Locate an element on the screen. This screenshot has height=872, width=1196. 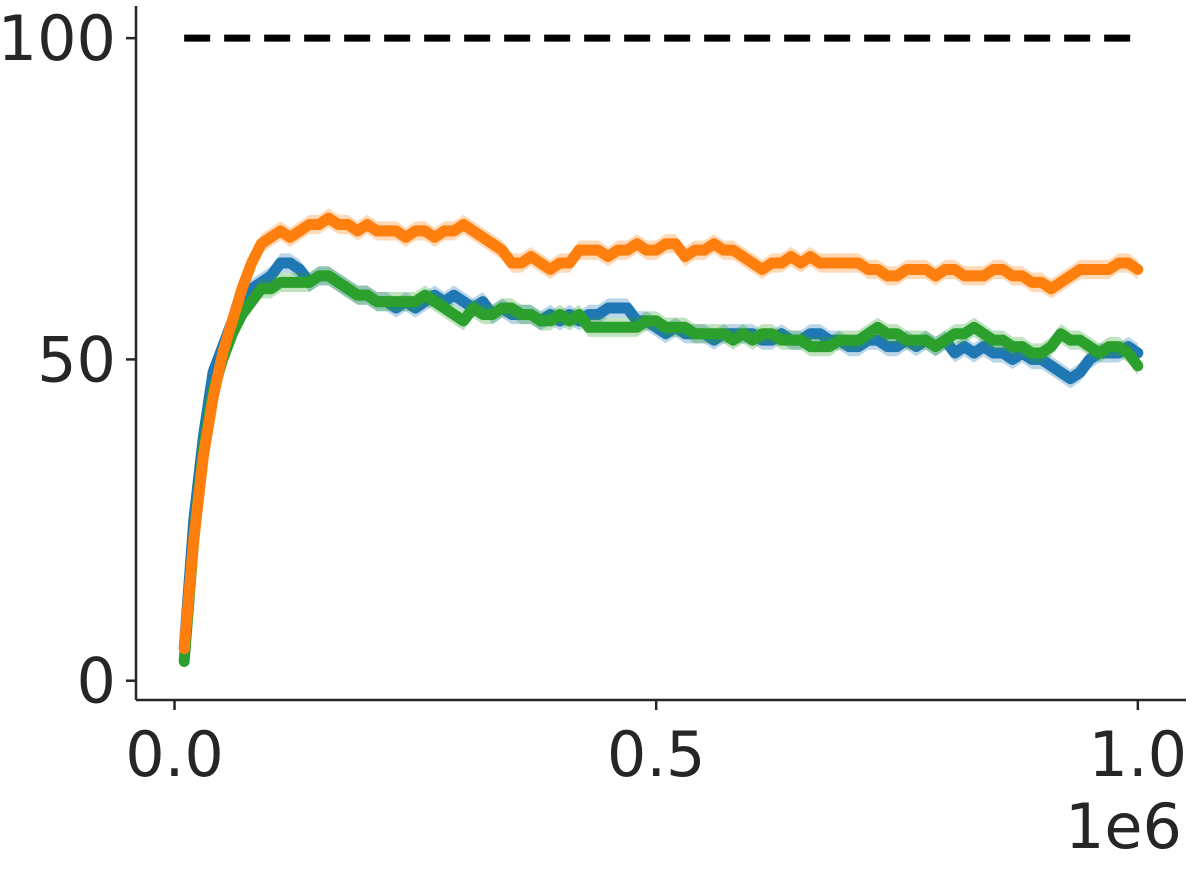
x-tick-label: 0.0 is located at coordinates (174, 754).